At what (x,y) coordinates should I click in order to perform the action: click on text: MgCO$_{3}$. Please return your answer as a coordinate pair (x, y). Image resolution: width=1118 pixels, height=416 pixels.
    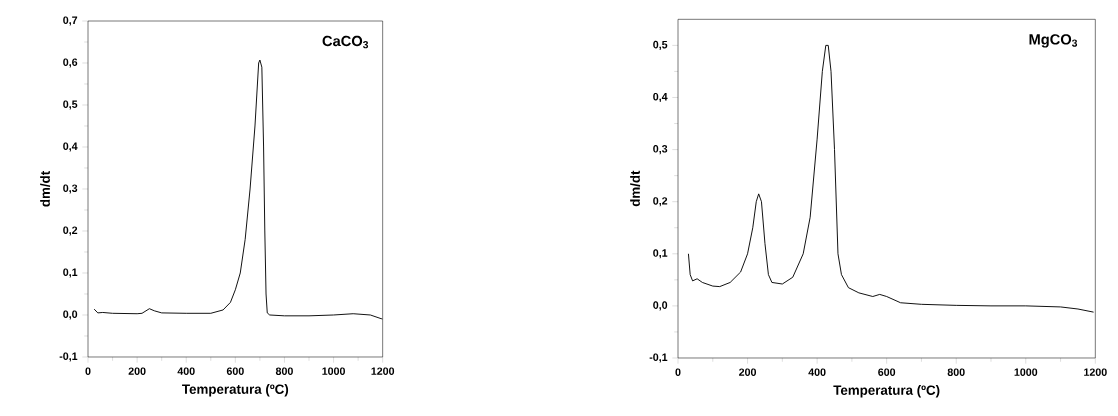
    Looking at the image, I should click on (1053, 41).